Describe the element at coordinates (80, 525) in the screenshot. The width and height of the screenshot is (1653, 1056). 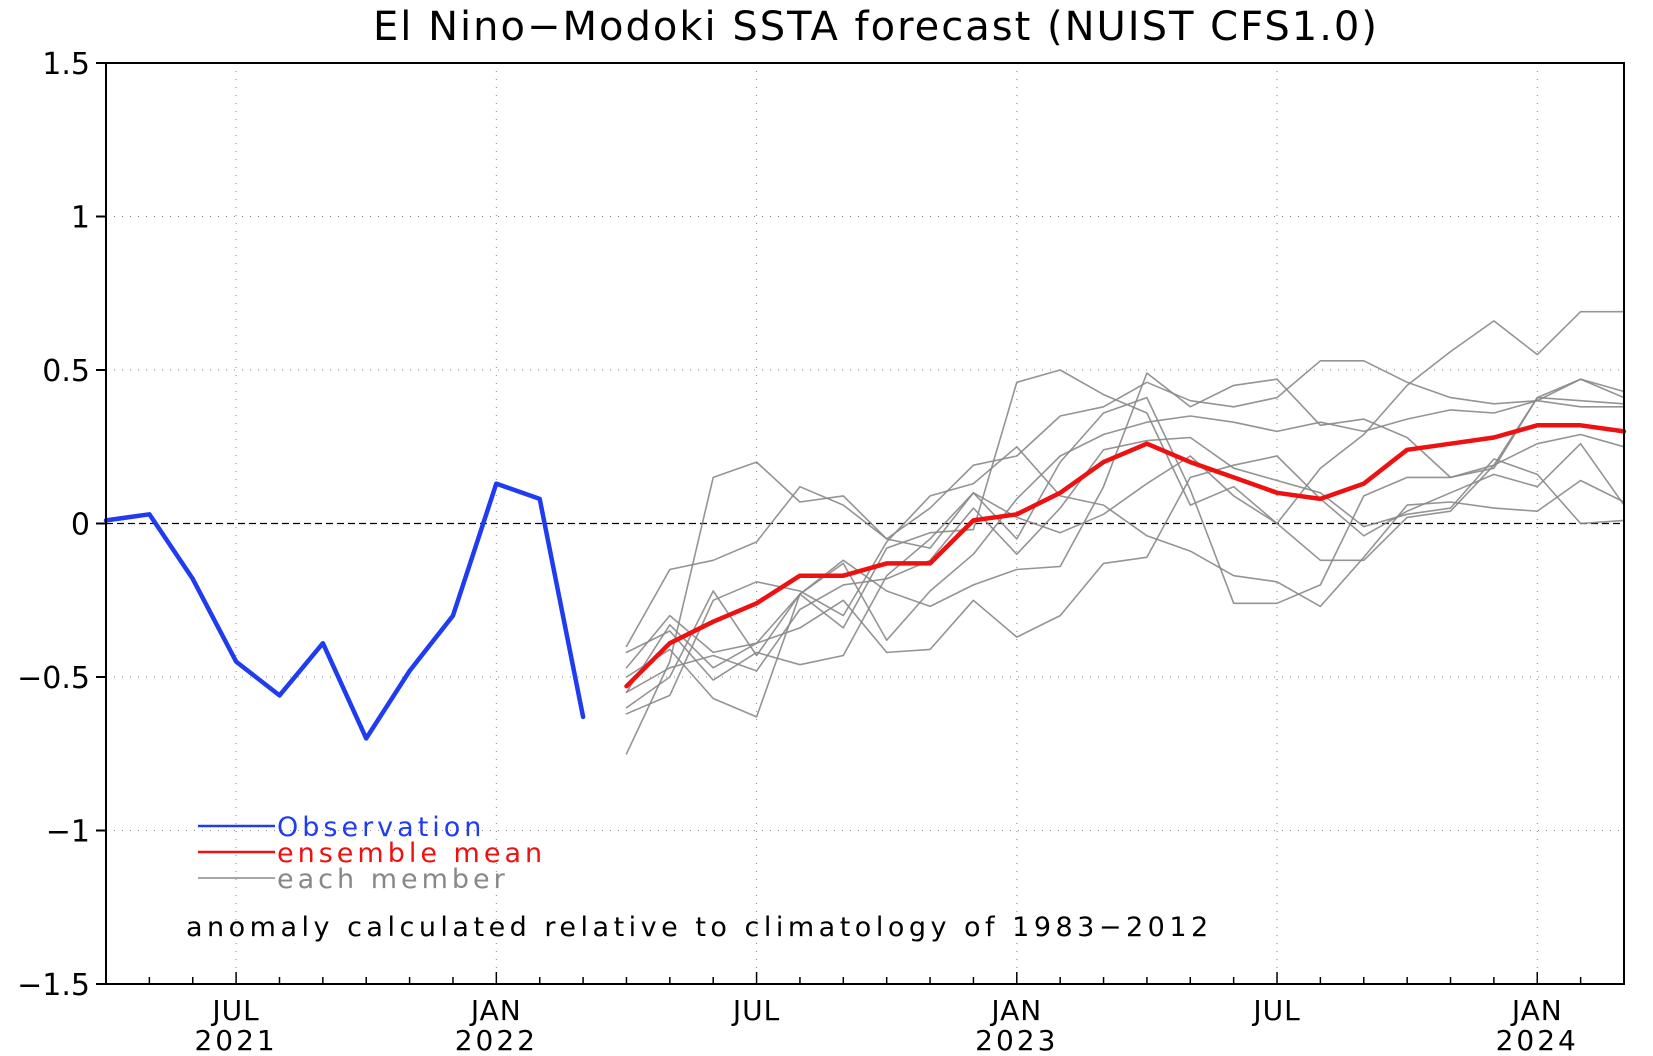
I see `y-tick-label: 0` at that location.